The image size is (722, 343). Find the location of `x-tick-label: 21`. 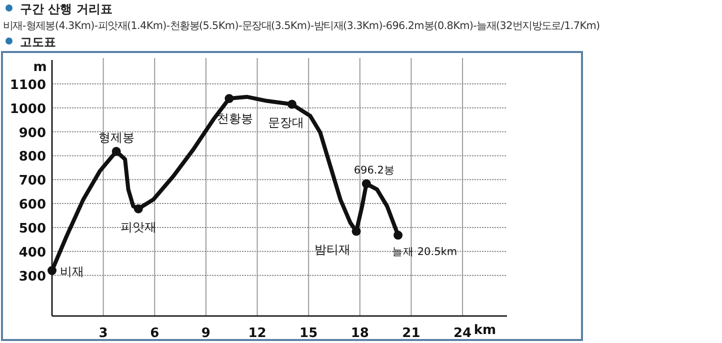

x-tick-label: 21 is located at coordinates (411, 333).